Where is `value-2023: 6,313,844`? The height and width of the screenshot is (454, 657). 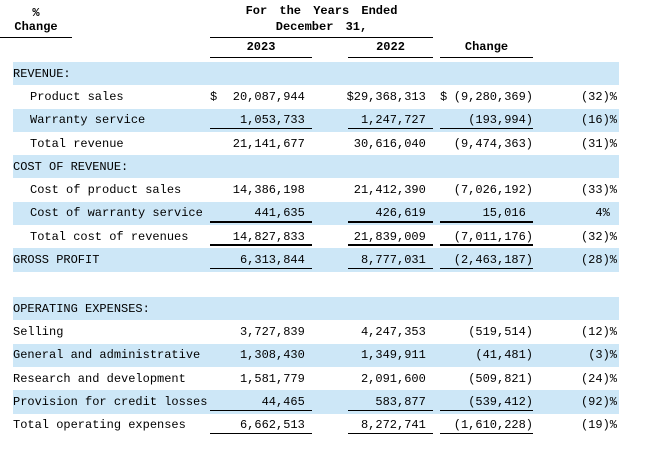
value-2023: 6,313,844 is located at coordinates (261, 259).